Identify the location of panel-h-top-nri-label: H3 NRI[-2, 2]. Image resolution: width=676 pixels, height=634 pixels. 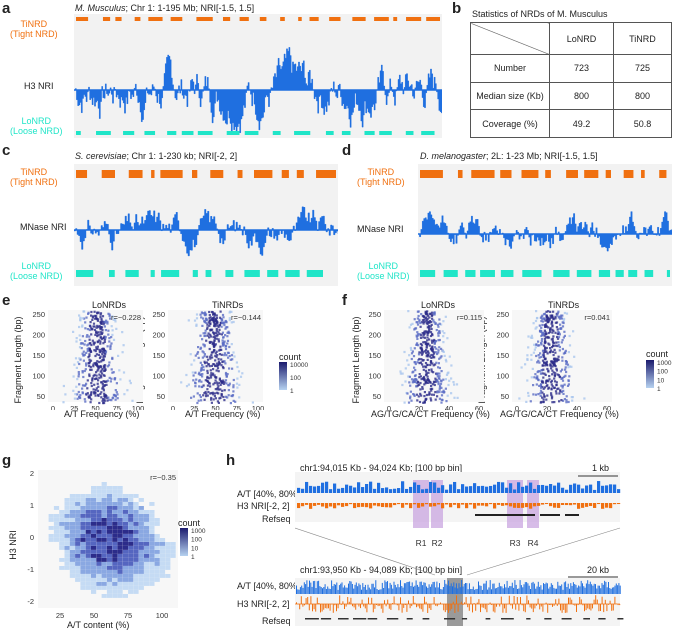
(263, 506).